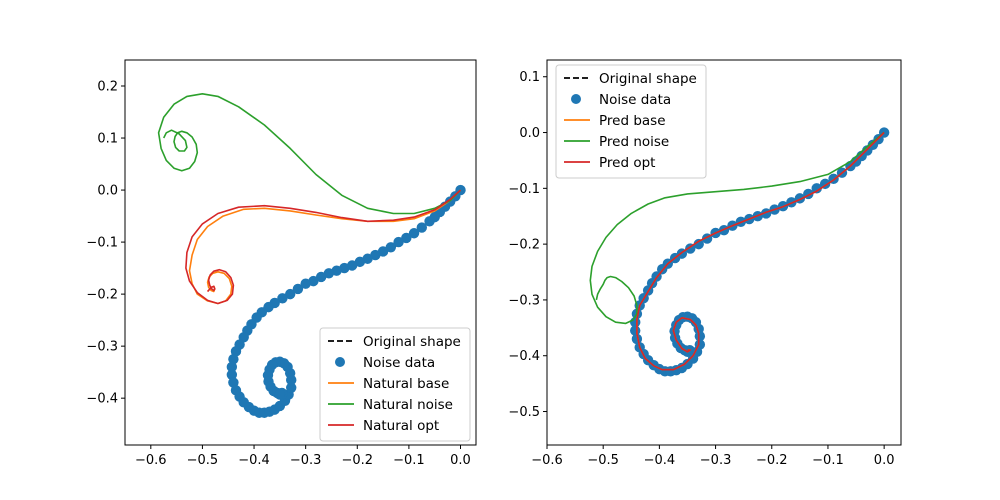 This screenshot has height=500, width=1000. I want to click on y-tick-label: 0.2, so click(107, 87).